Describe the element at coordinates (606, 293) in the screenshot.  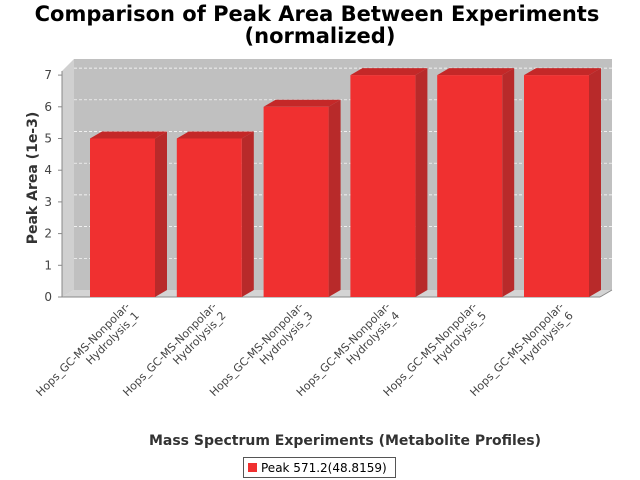
I see `floor-edge` at that location.